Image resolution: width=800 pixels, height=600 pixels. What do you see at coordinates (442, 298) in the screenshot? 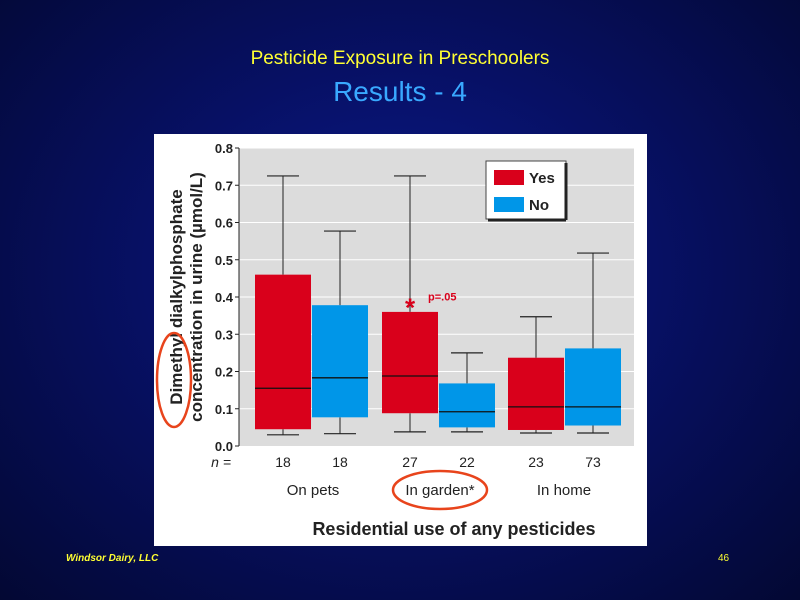
I see `p-value-annotation: p=.05` at bounding box center [442, 298].